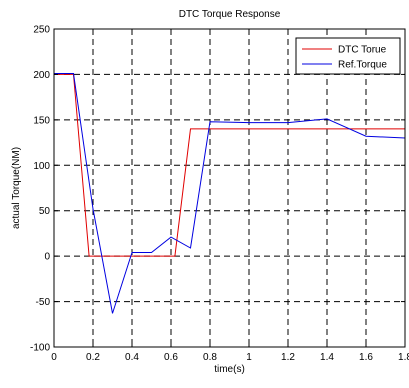  What do you see at coordinates (132, 357) in the screenshot?
I see `x-tick-label: 0.4` at bounding box center [132, 357].